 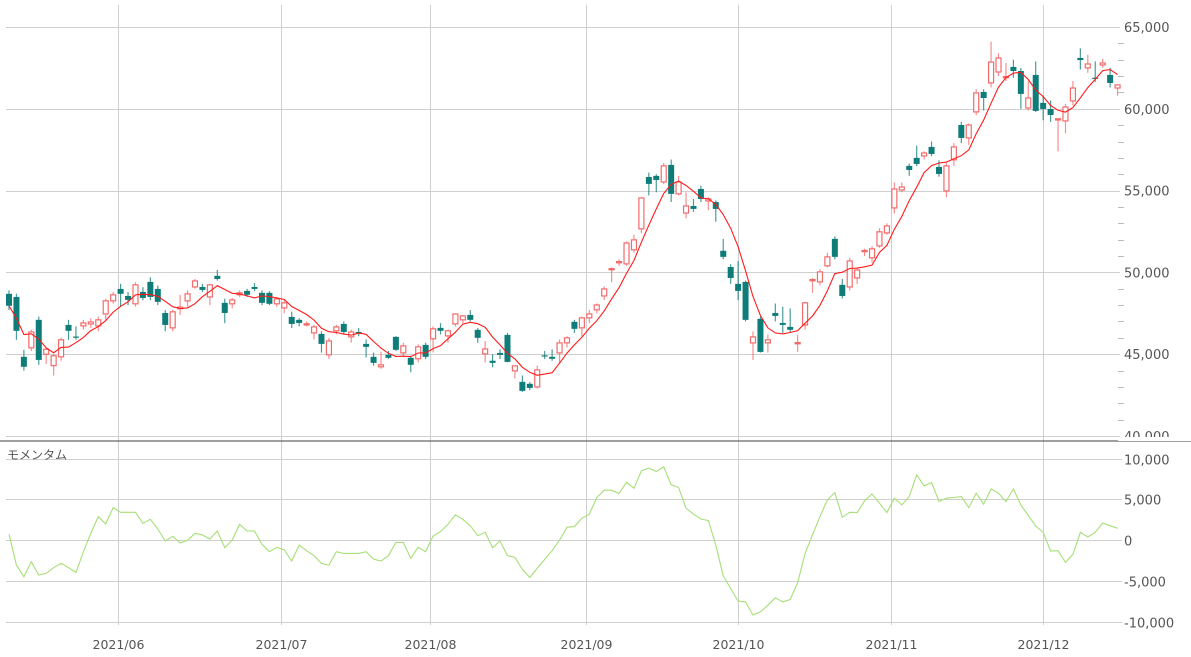 What do you see at coordinates (119, 644) in the screenshot?
I see `x-tick-label: 2021/06` at bounding box center [119, 644].